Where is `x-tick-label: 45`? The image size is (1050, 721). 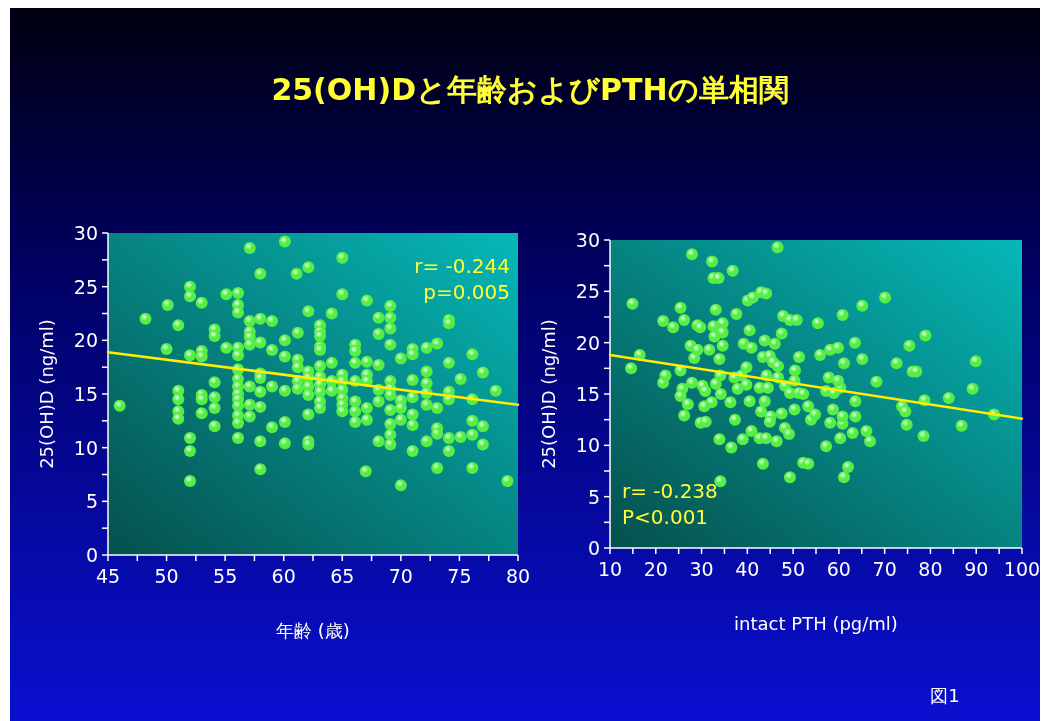
x-tick-label: 45 is located at coordinates (108, 576).